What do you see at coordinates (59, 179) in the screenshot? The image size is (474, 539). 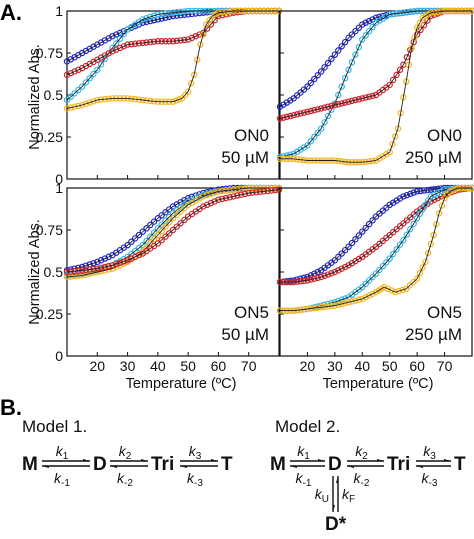 I see `y-tick-label: 0` at bounding box center [59, 179].